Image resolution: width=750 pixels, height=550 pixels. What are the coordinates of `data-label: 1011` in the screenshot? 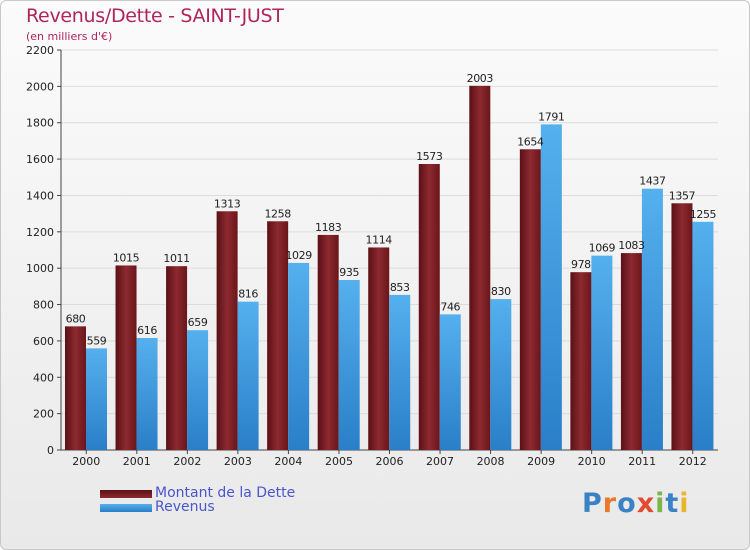 It's located at (176, 258).